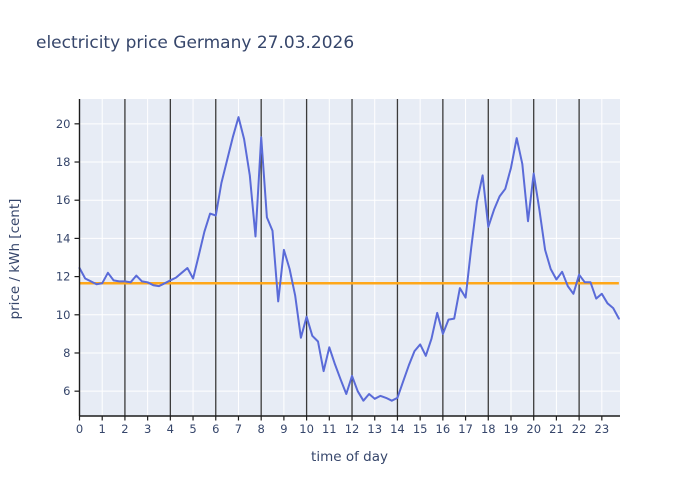 The height and width of the screenshot is (500, 700). What do you see at coordinates (238, 429) in the screenshot?
I see `x-tick-label: 7` at bounding box center [238, 429].